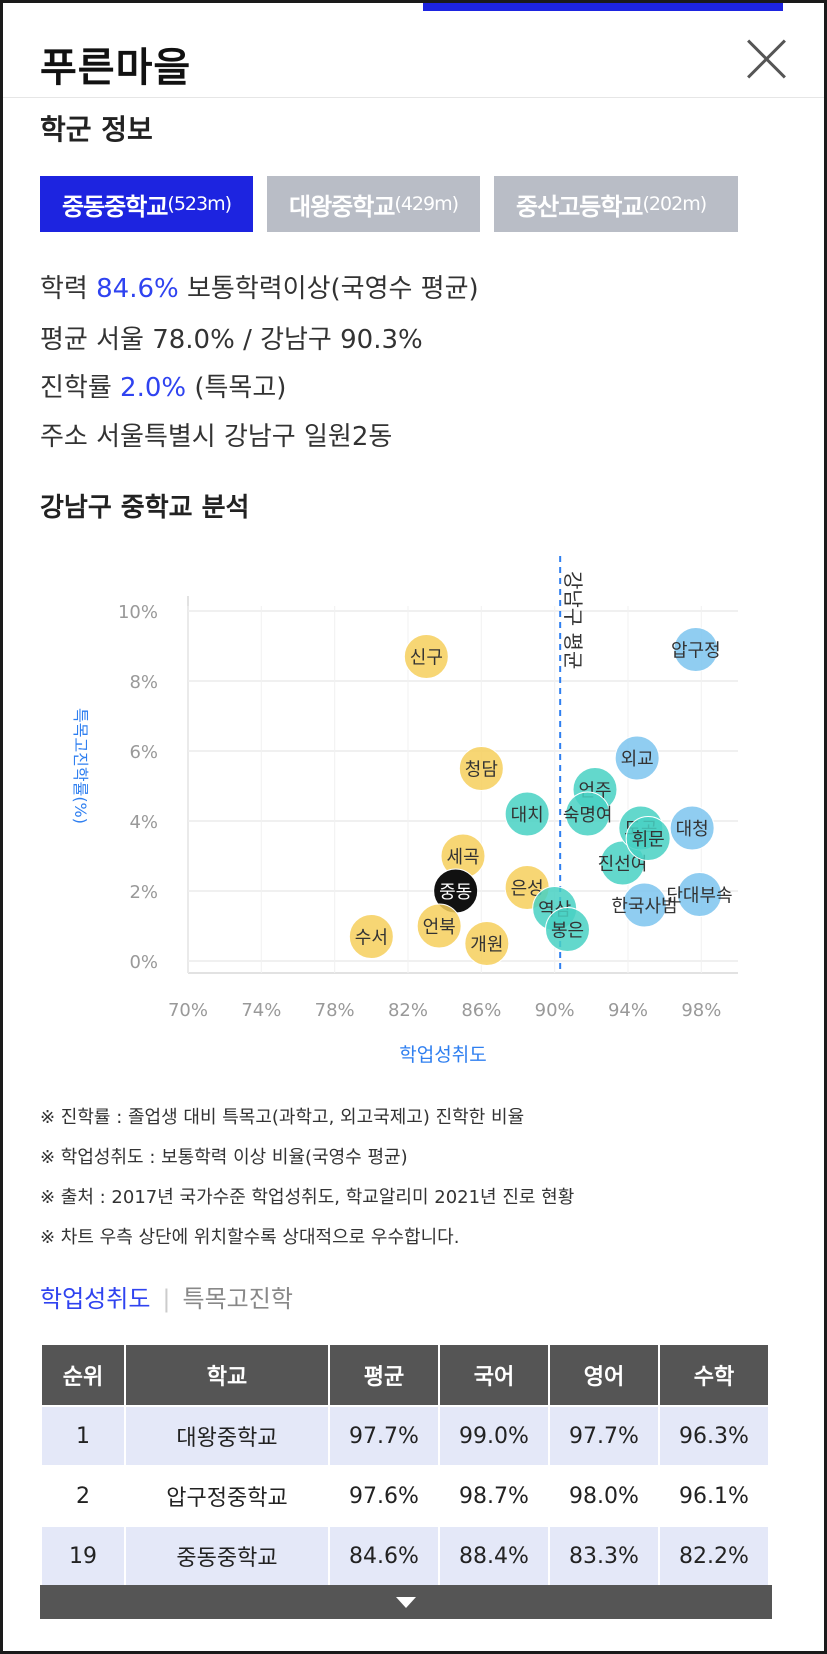 The height and width of the screenshot is (1654, 827). I want to click on cell: 99.0%, so click(494, 1436).